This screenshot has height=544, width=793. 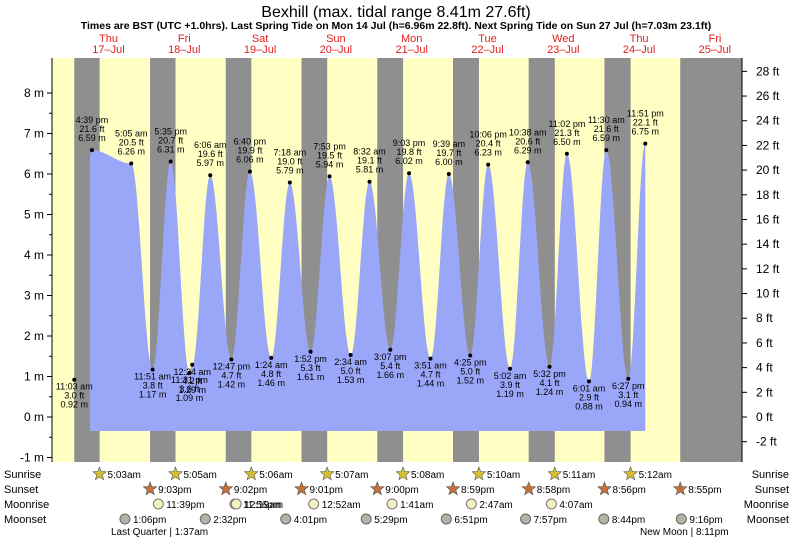 I want to click on chart-title: Bexhill (max. tidal range 8.41m 27.6ft), so click(x=395, y=12).